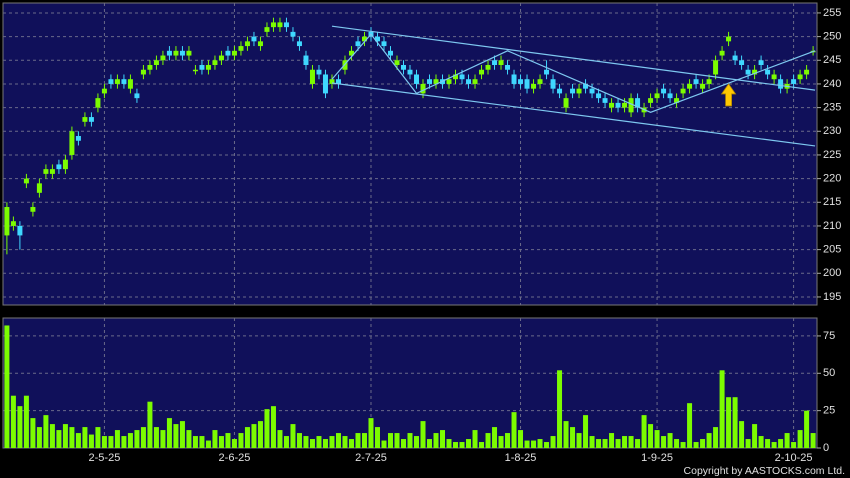 This screenshot has height=478, width=850. What do you see at coordinates (235, 458) in the screenshot?
I see `x-tick-label: 2-6-25` at bounding box center [235, 458].